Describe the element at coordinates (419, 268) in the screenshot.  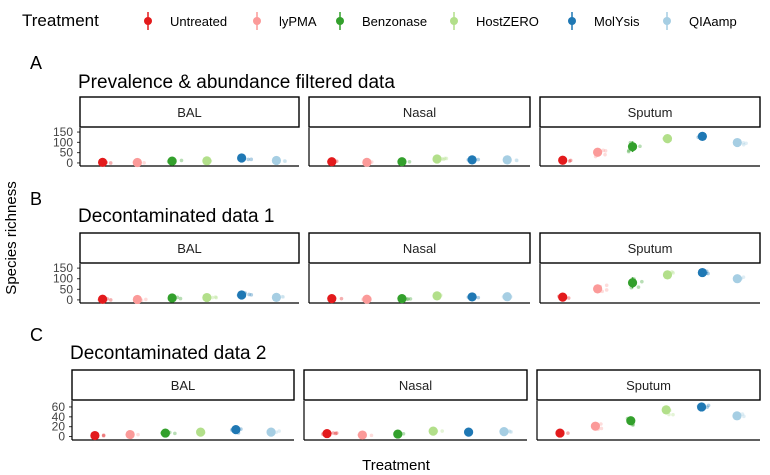
I see `facet-nasal: Nasal` at that location.